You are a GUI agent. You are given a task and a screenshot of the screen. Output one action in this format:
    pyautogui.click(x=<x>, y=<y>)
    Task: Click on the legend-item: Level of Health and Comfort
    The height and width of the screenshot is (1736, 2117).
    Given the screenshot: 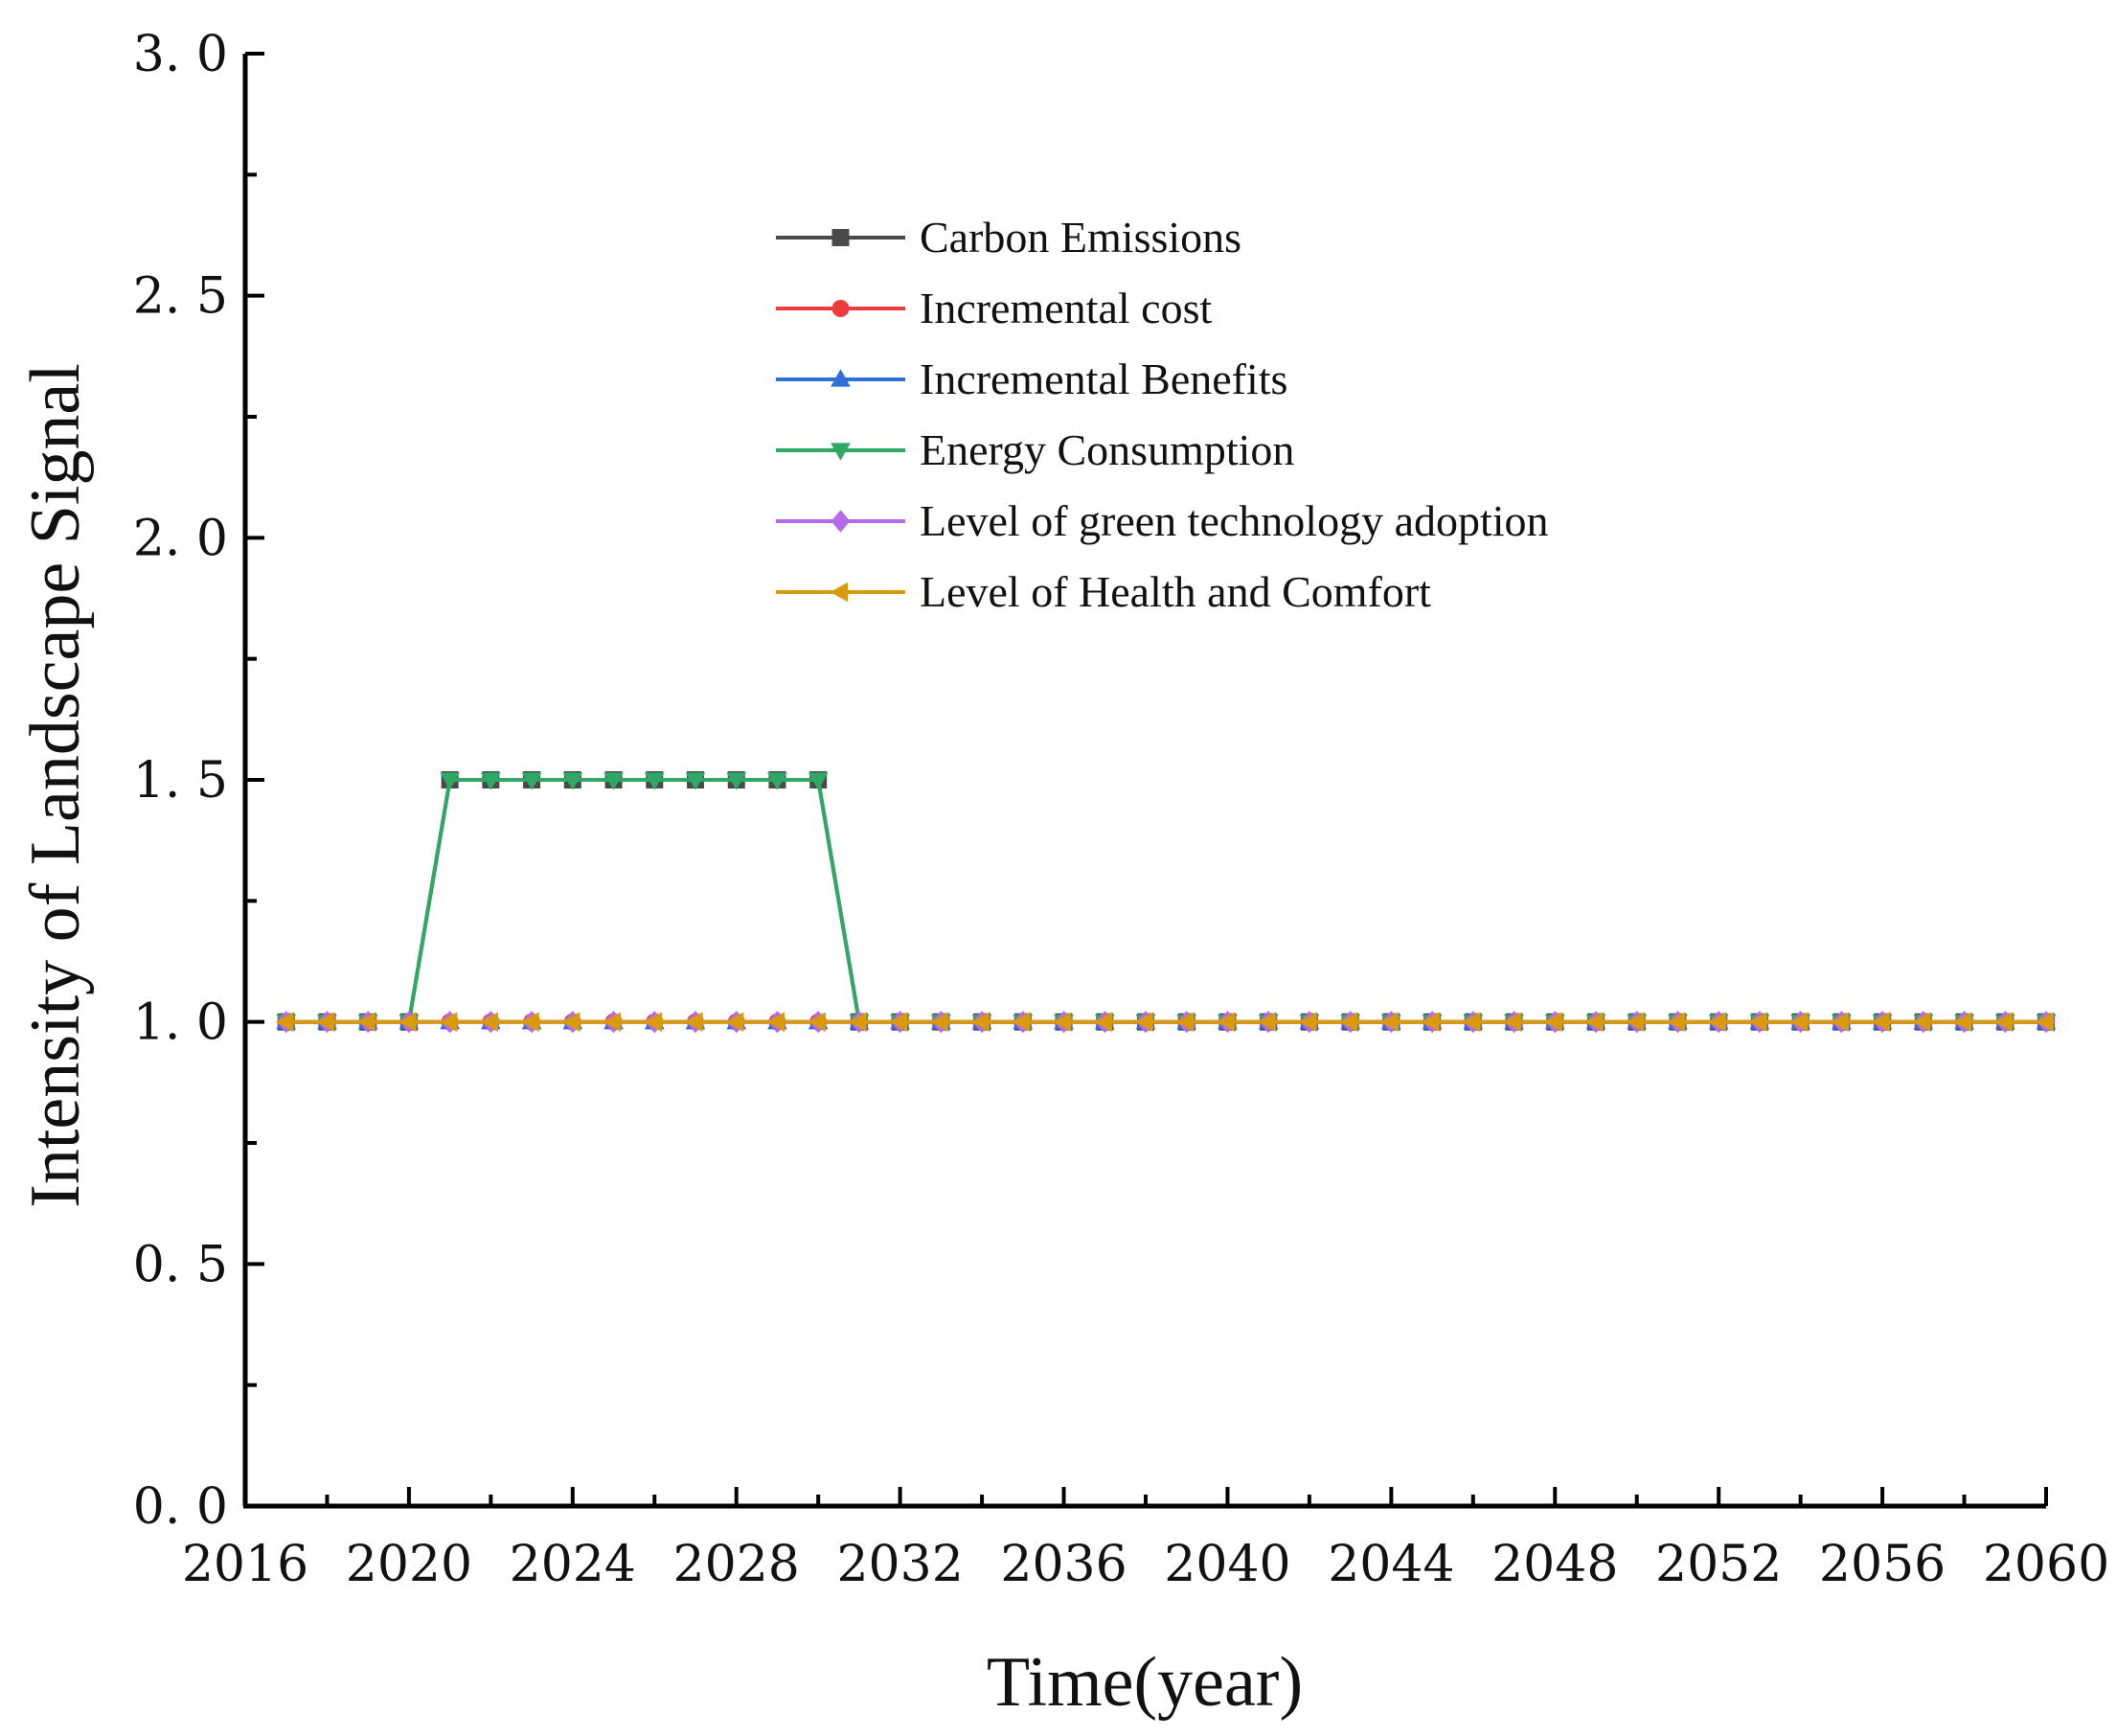 What is the action you would take?
    pyautogui.click(x=1103, y=592)
    